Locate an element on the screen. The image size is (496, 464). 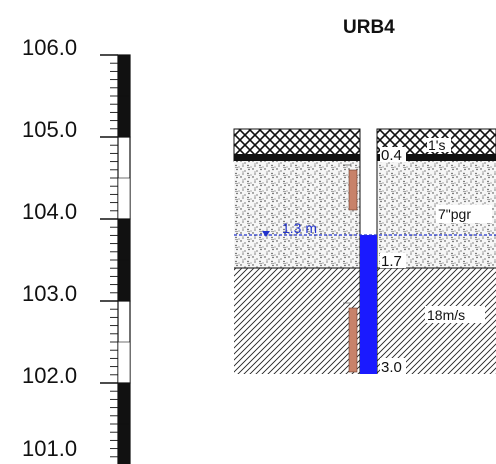
middle-layer-left is located at coordinates (297, 214).